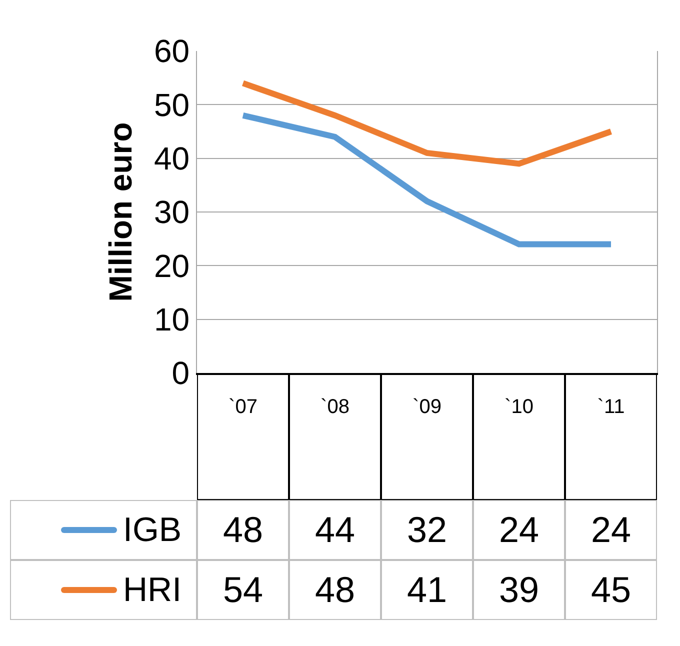 The height and width of the screenshot is (646, 680). What do you see at coordinates (172, 266) in the screenshot?
I see `y-tick-label: 20` at bounding box center [172, 266].